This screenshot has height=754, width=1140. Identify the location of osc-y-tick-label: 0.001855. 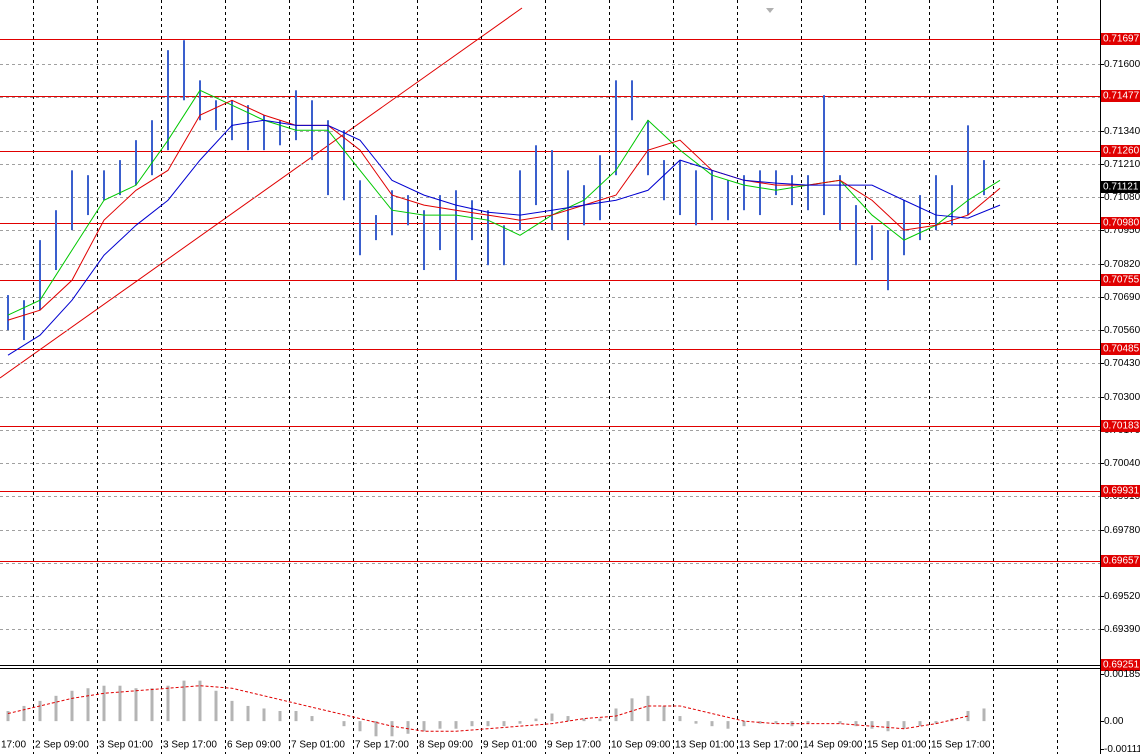
(1122, 674).